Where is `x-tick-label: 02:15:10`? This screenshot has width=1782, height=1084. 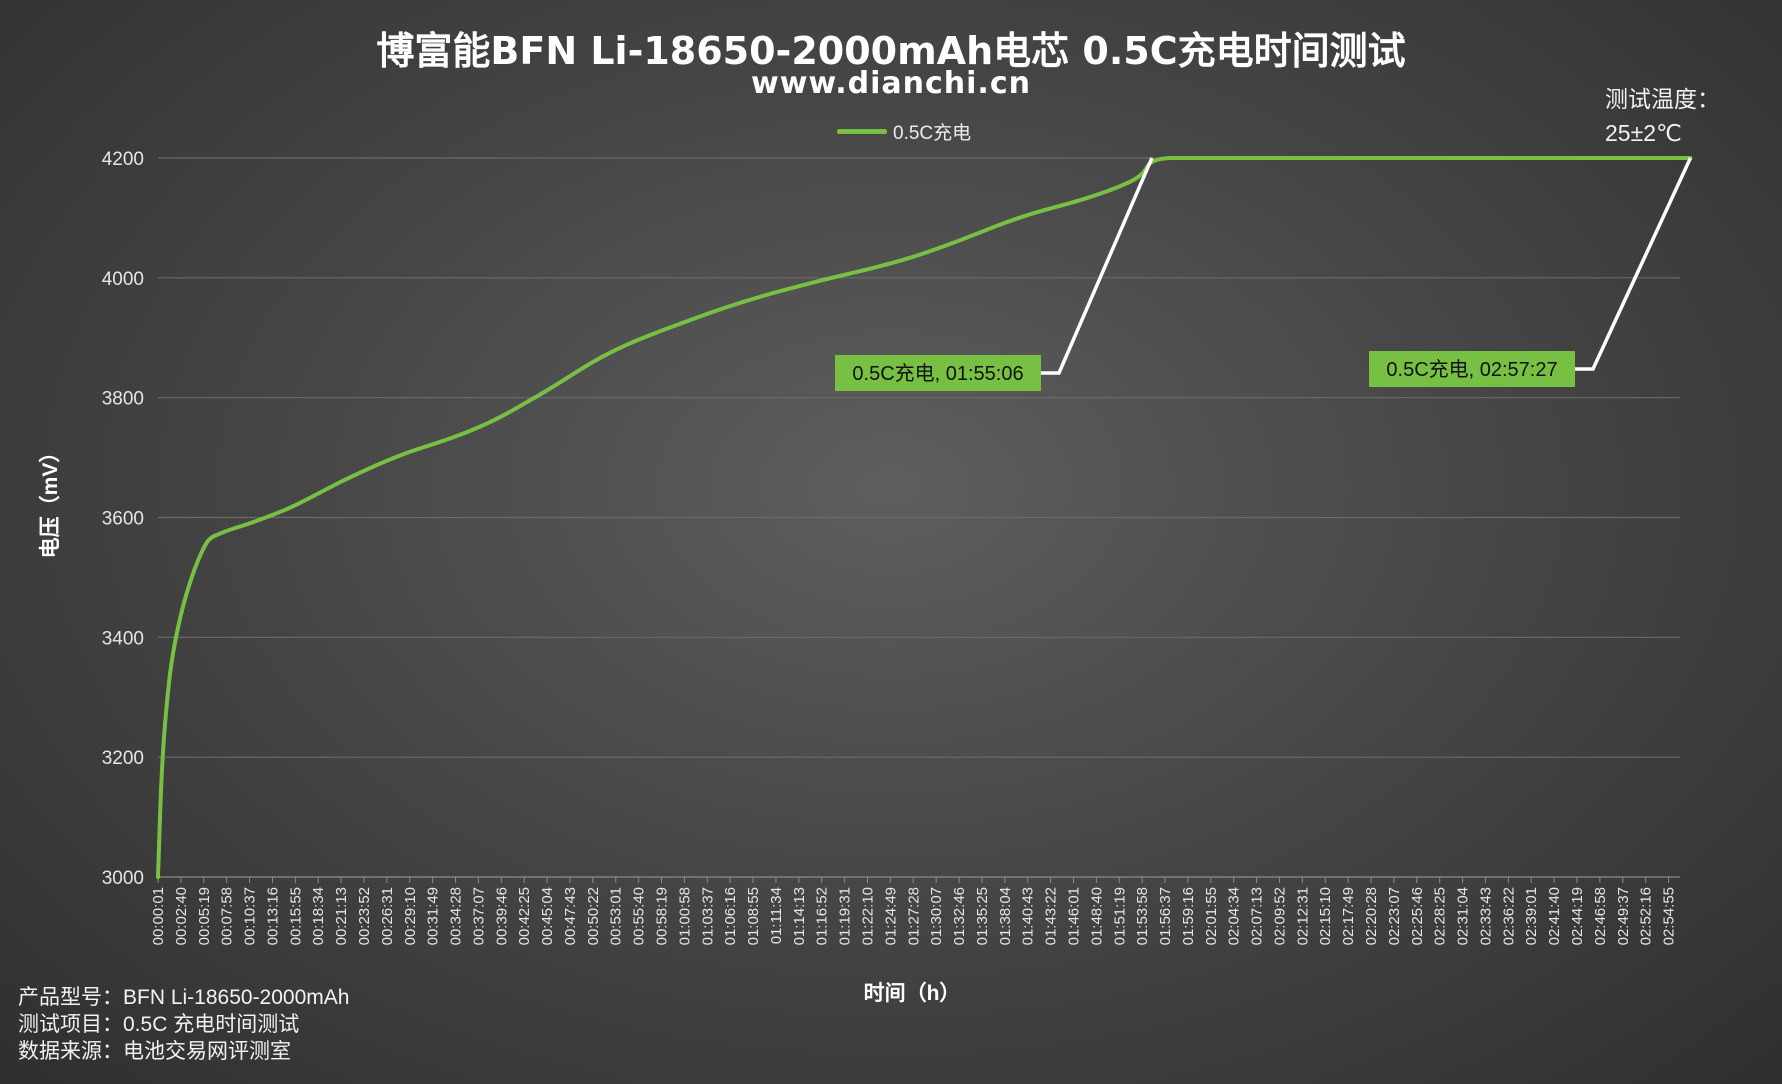
x-tick-label: 02:15:10 is located at coordinates (1325, 916).